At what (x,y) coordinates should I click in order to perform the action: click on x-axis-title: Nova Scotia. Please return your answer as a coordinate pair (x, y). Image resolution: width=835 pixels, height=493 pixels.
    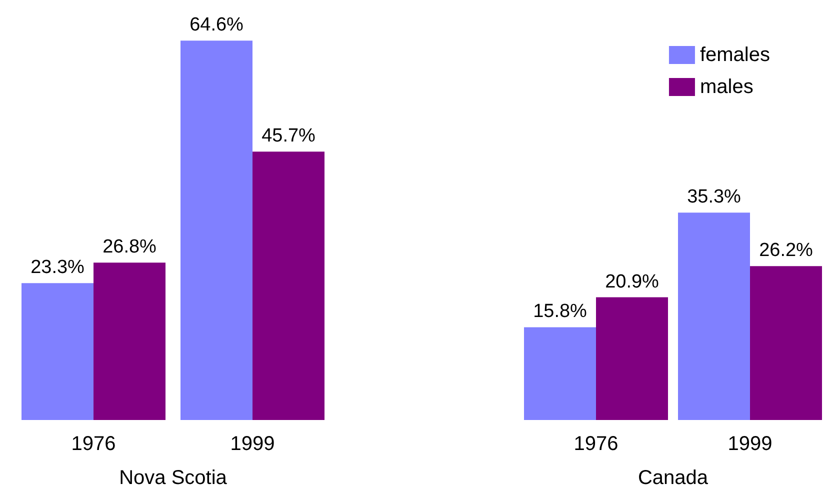
    Looking at the image, I should click on (173, 478).